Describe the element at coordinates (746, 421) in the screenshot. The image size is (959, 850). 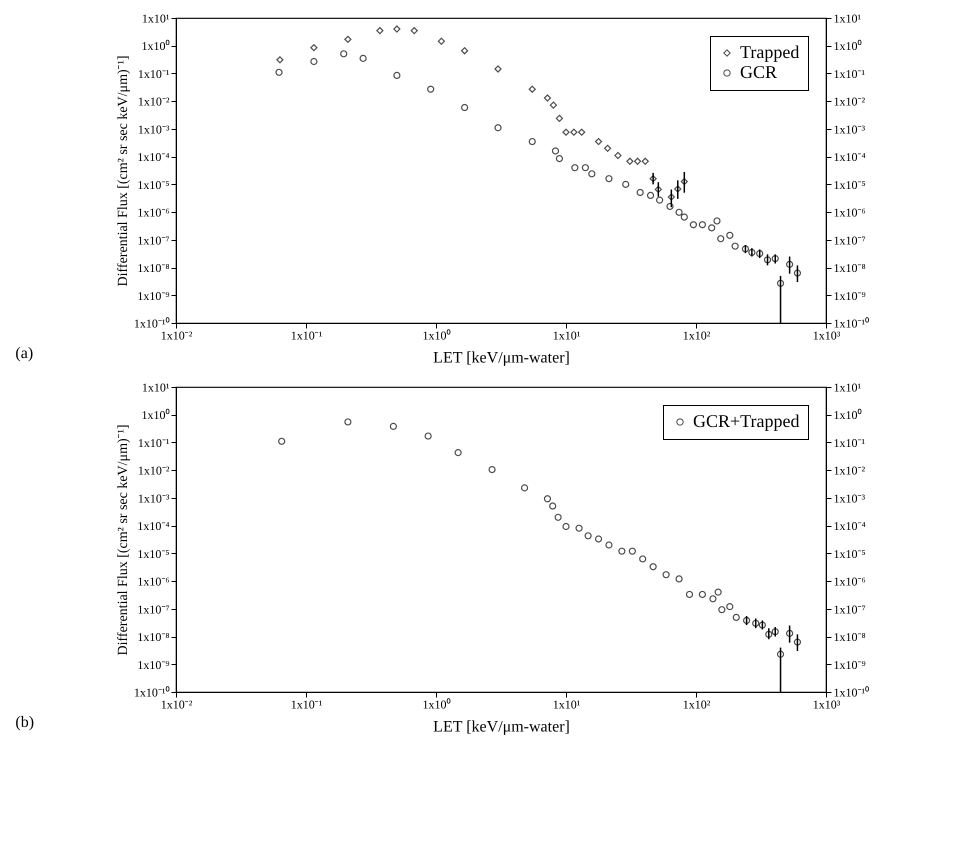
I see `legend-label: GCR+Trapped` at that location.